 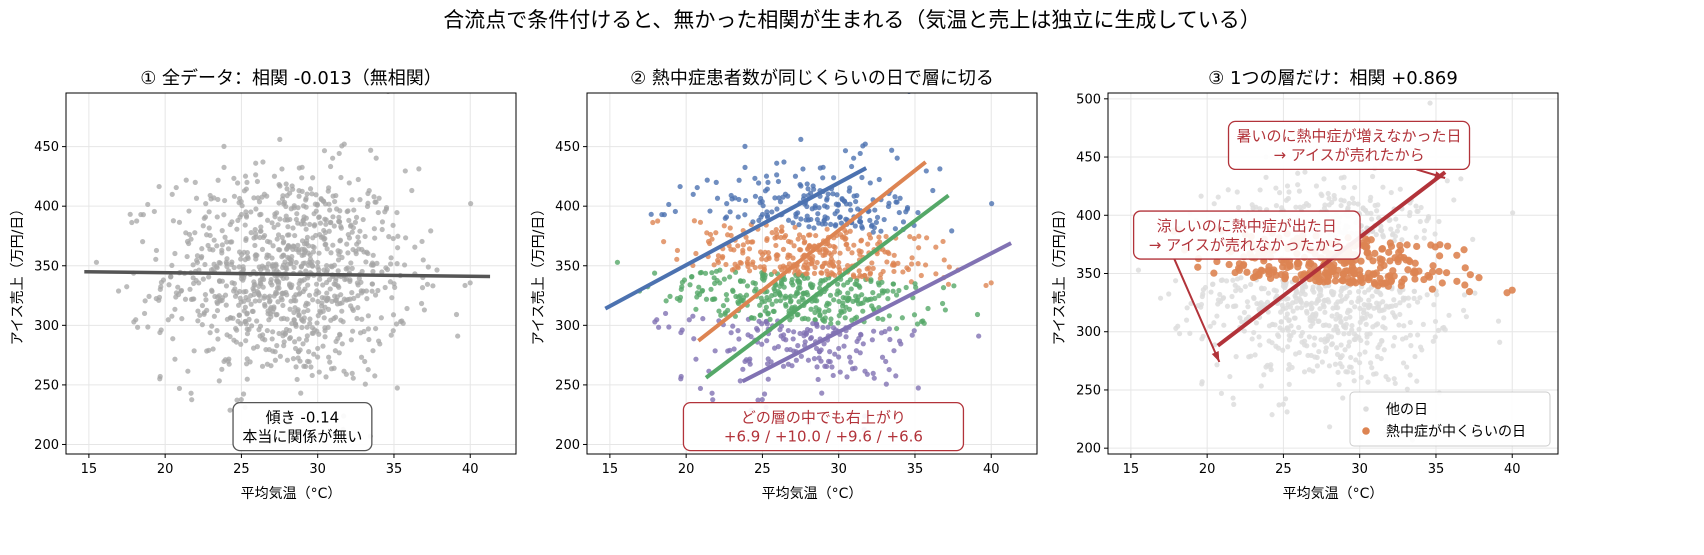 I want to click on fit-line, so click(x=287, y=274).